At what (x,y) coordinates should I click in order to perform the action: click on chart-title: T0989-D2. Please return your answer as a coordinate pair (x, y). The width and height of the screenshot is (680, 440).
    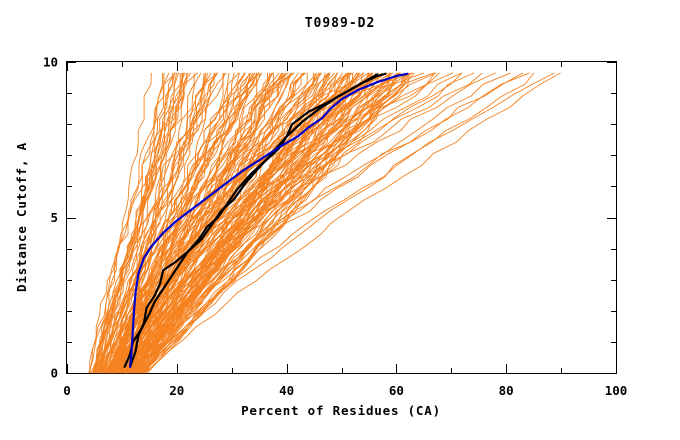
    Looking at the image, I should click on (340, 23).